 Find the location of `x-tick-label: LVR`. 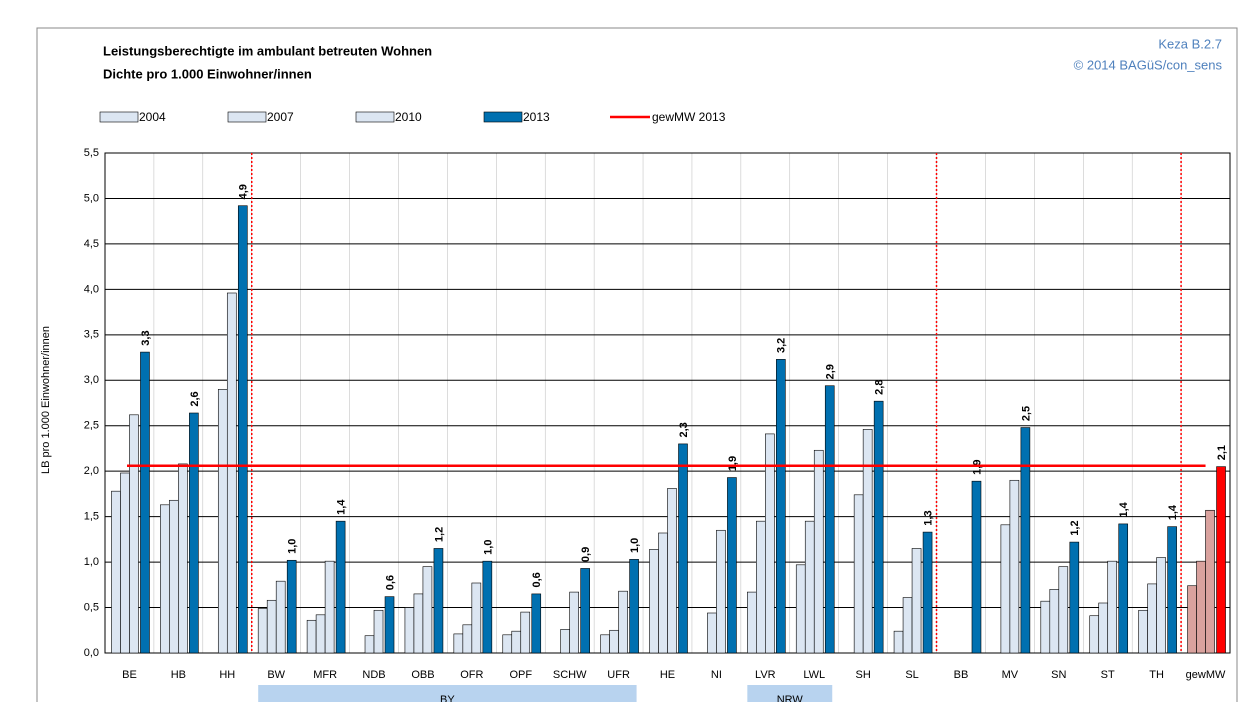

x-tick-label: LVR is located at coordinates (765, 675).